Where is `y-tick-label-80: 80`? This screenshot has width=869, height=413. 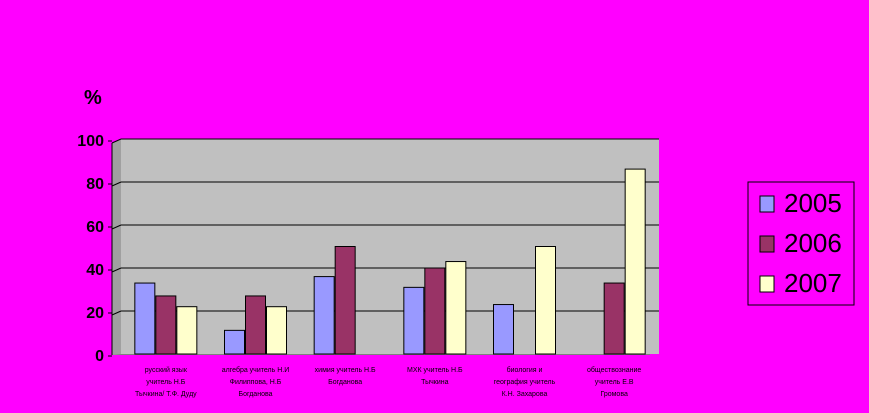 y-tick-label-80: 80 is located at coordinates (95, 184).